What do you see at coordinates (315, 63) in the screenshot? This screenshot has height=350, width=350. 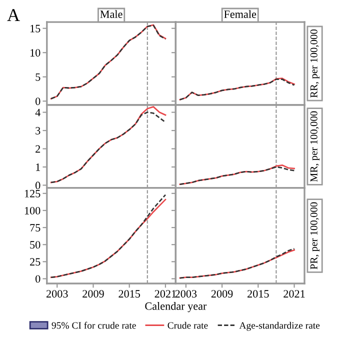 I see `y-axis-title: RR, per 100,000` at bounding box center [315, 63].